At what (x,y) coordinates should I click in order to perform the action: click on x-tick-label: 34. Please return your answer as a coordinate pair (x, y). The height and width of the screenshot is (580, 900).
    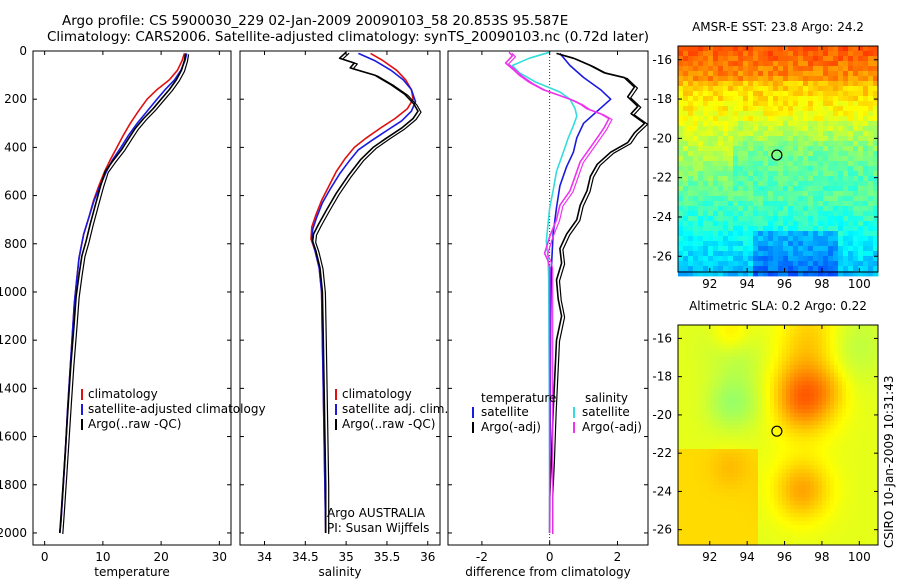
    Looking at the image, I should click on (264, 557).